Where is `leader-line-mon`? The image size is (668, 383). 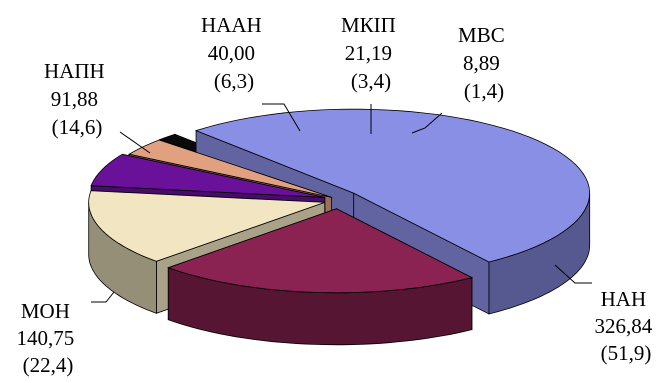 leader-line-mon is located at coordinates (103, 297).